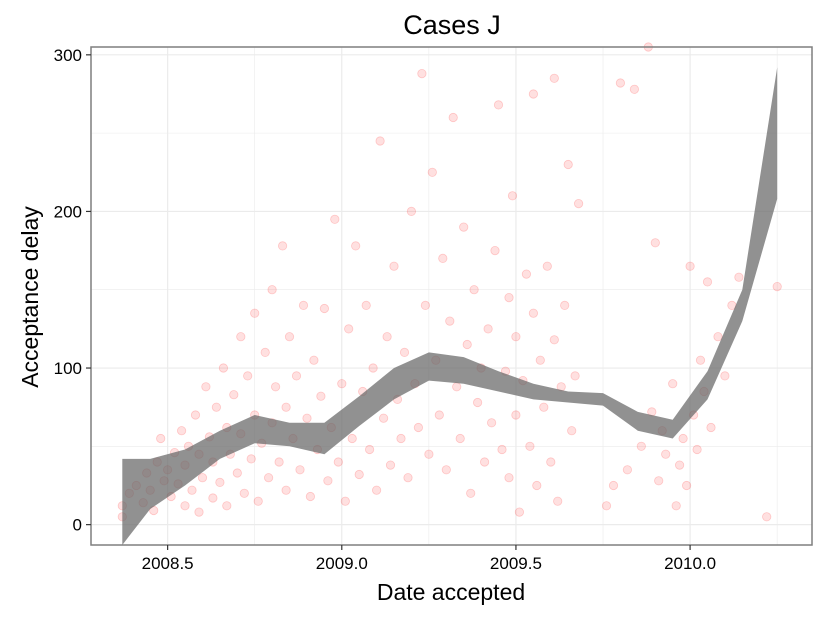 The image size is (825, 618). Describe the element at coordinates (429, 559) in the screenshot. I see `x-axis: 2008.5 2009.0 2009.5 2010.0` at that location.